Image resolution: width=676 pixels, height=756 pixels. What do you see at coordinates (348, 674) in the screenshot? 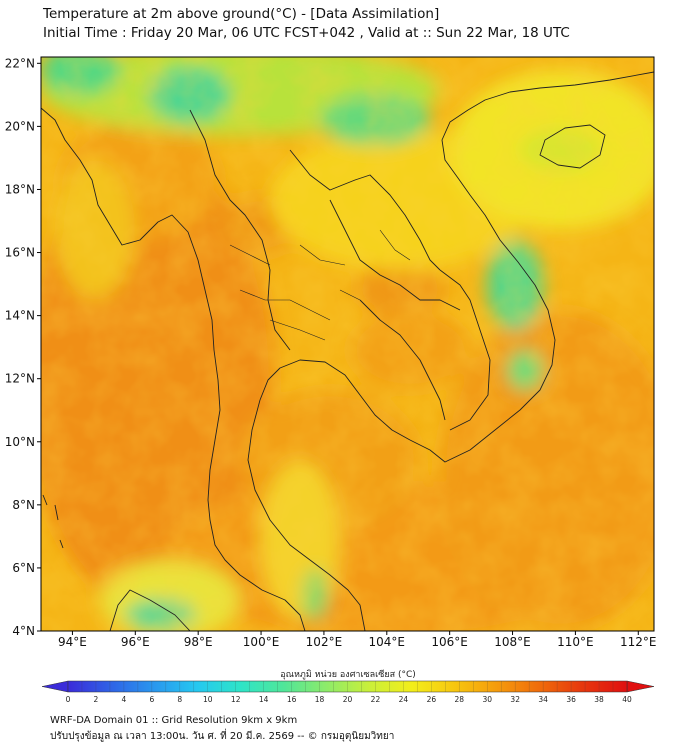
I see `colorbar-label: อุณหภูมิ หน่วย องศาเซลเซียส (°C)` at bounding box center [348, 674].